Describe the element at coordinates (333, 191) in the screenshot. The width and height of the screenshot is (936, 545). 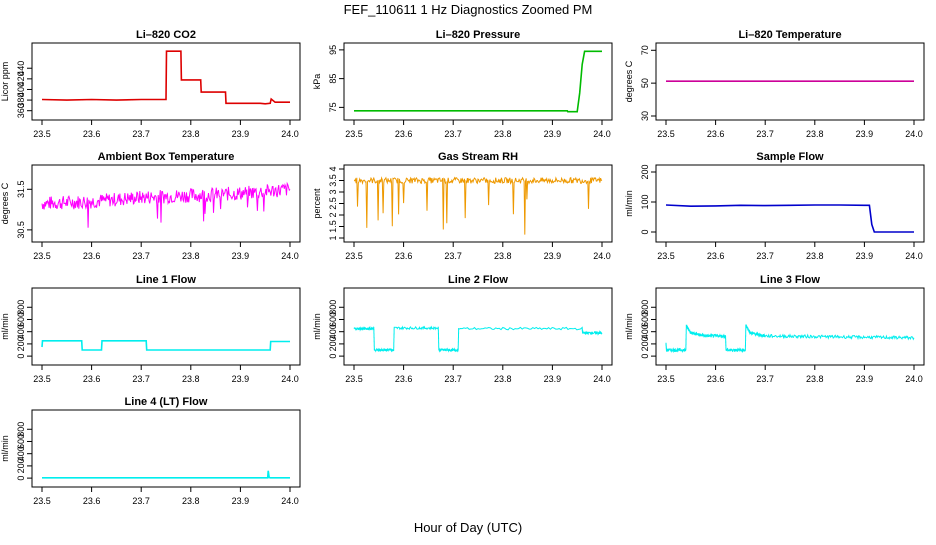
I see `y-tick-label: 3` at that location.